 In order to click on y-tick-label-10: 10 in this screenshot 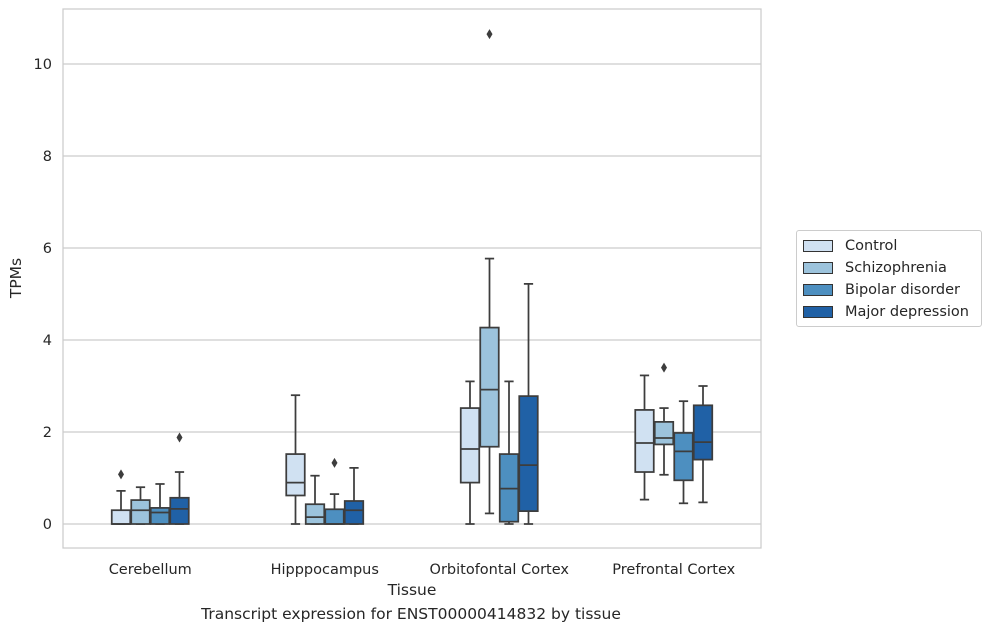, I will do `click(43, 65)`.